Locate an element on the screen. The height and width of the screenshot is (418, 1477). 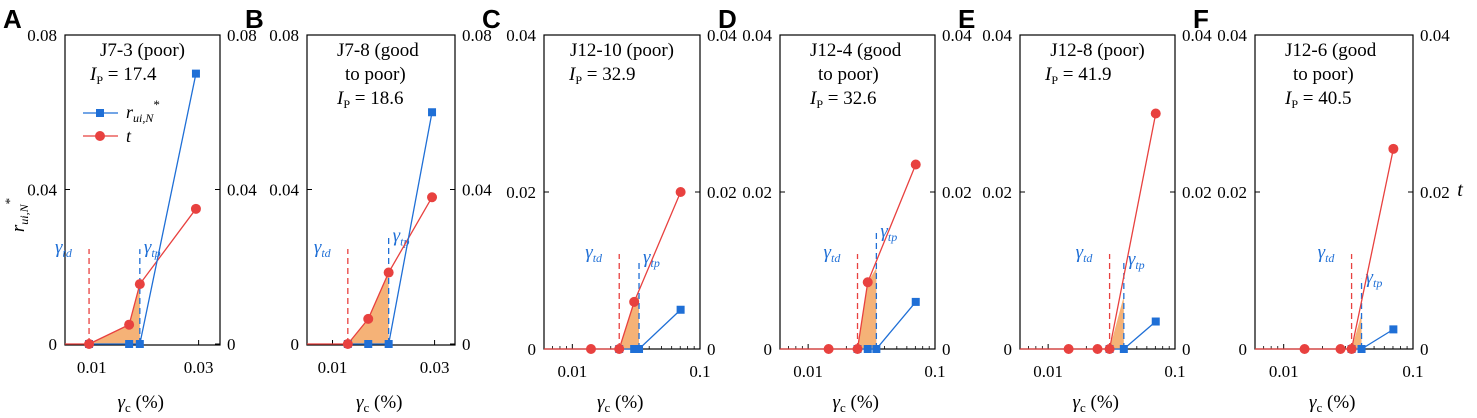
y-axis-label-left: rui,N* is located at coordinates (16, 215).